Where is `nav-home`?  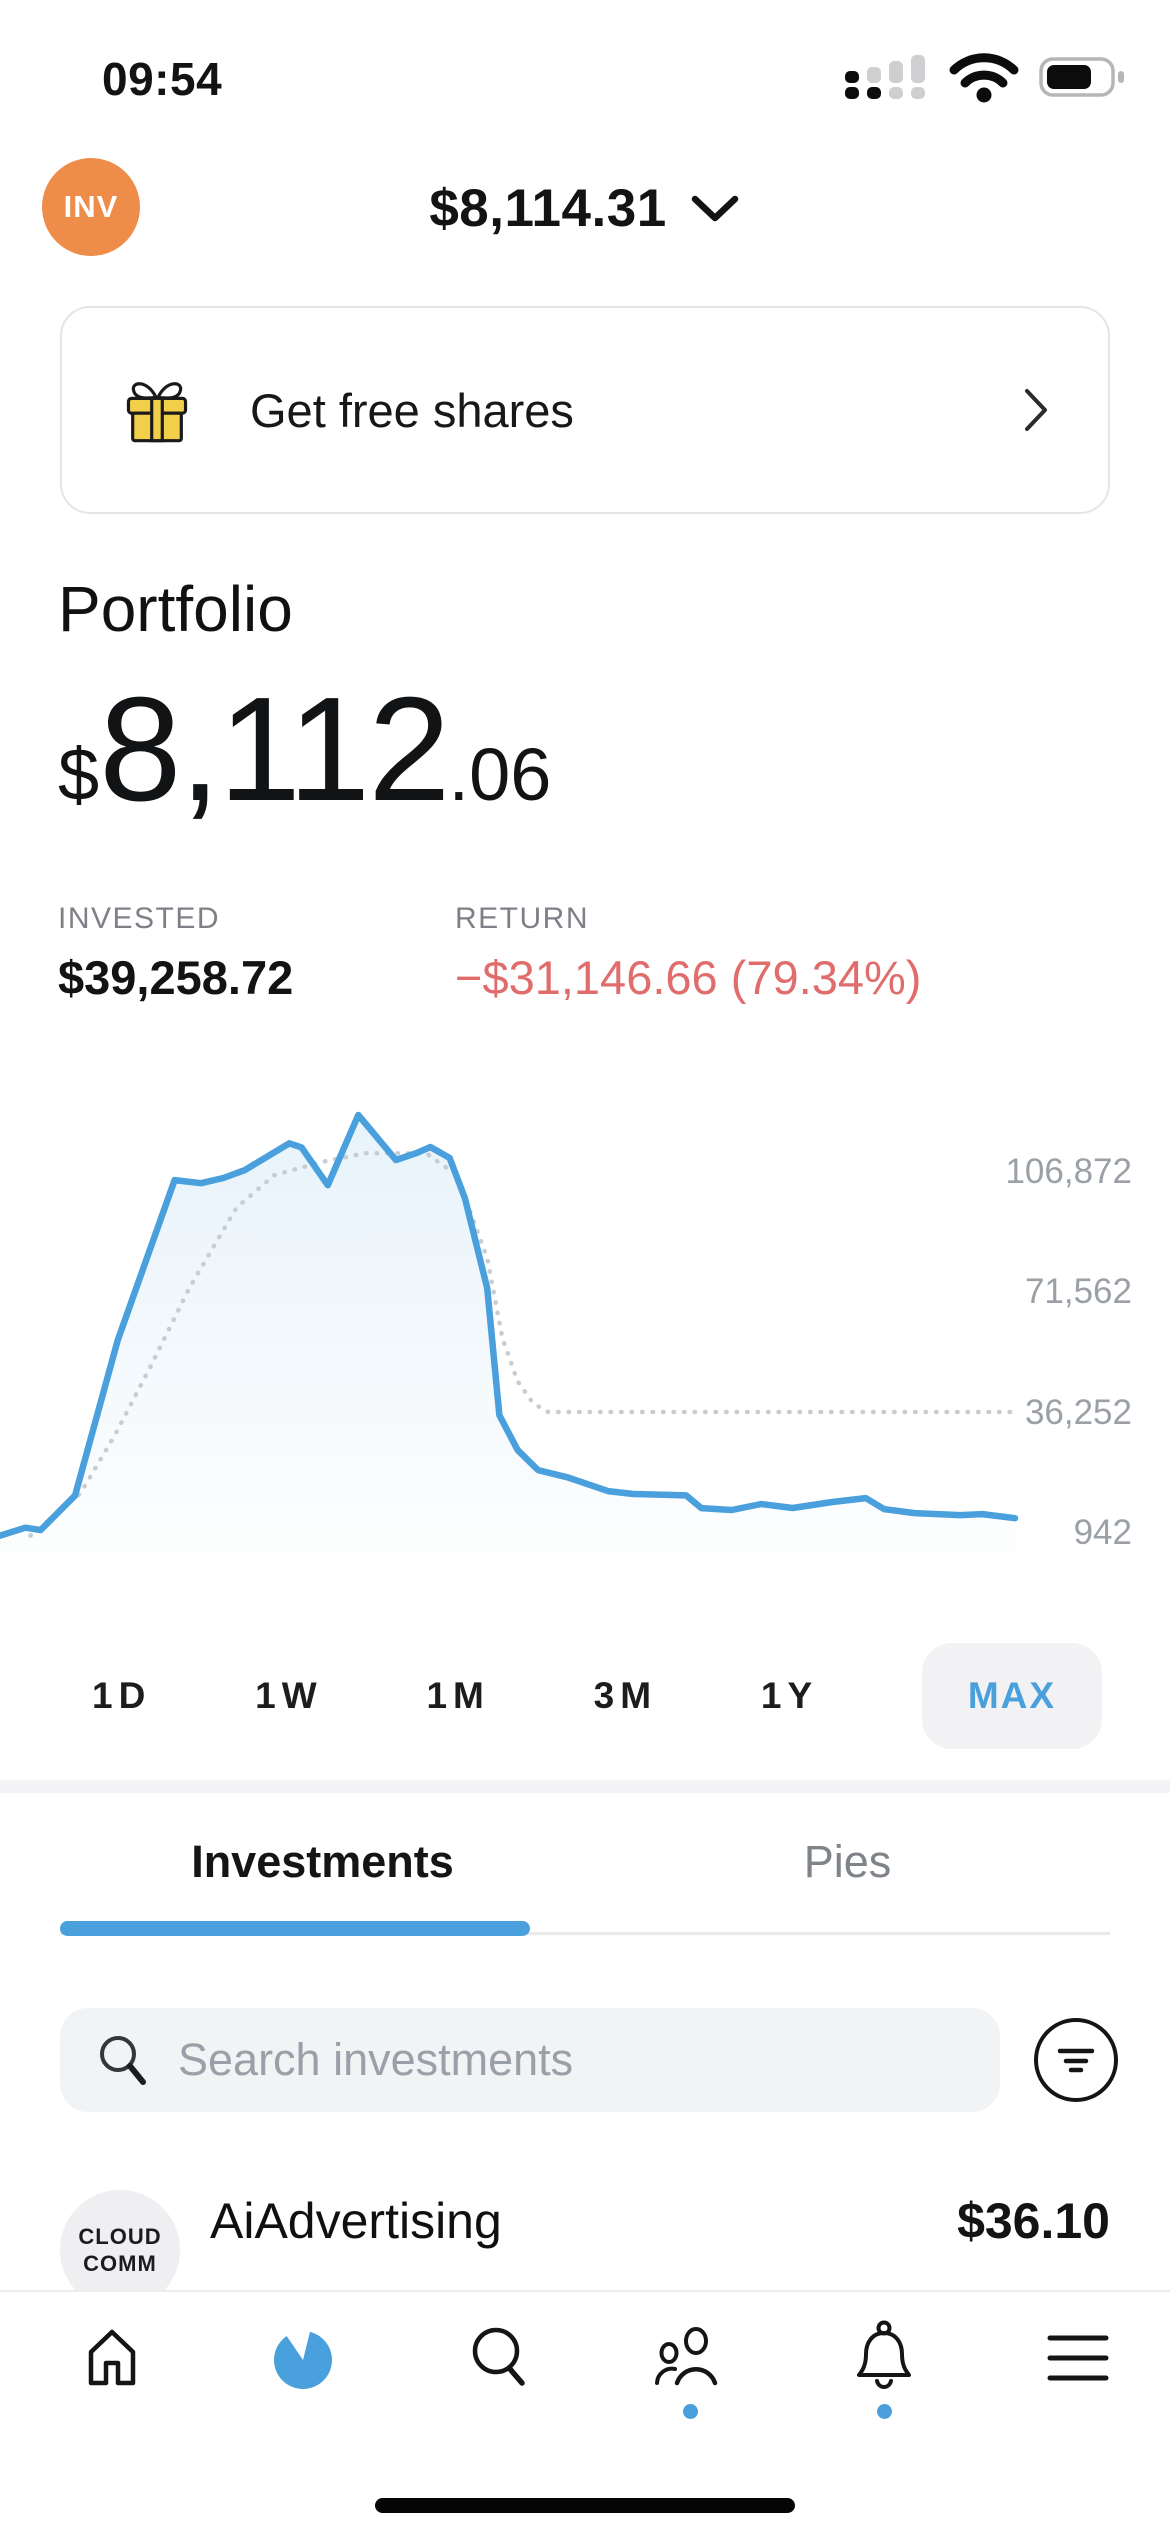 nav-home is located at coordinates (112, 2358).